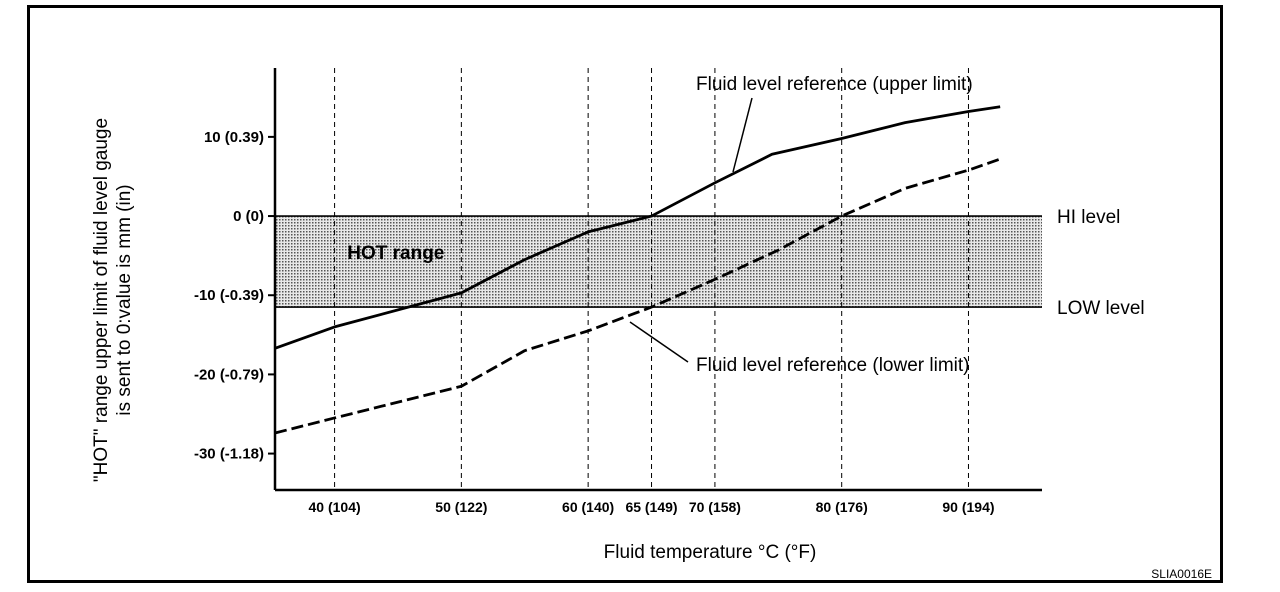  What do you see at coordinates (710, 552) in the screenshot?
I see `x-axis-title: Fluid temperature °C (°F)` at bounding box center [710, 552].